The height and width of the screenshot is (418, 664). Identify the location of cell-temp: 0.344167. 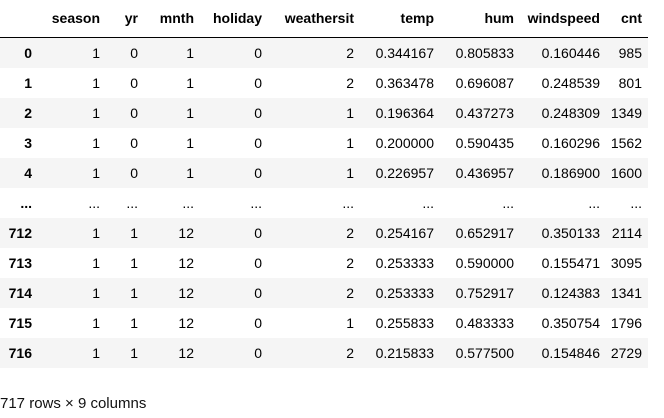
(404, 53).